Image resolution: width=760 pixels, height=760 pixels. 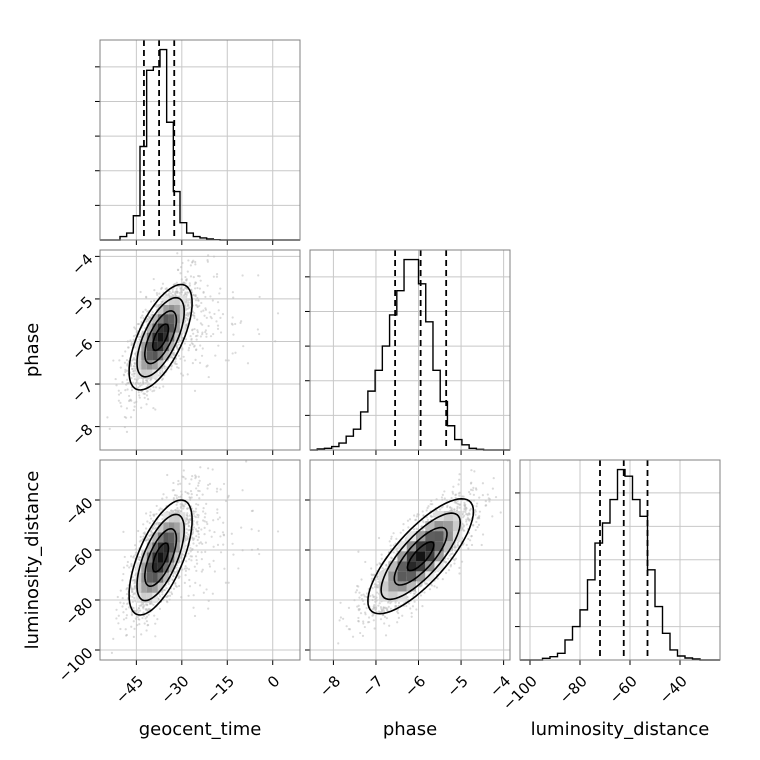 I want to click on panel-geocent-time-vs-phase-inner, so click(x=193, y=341).